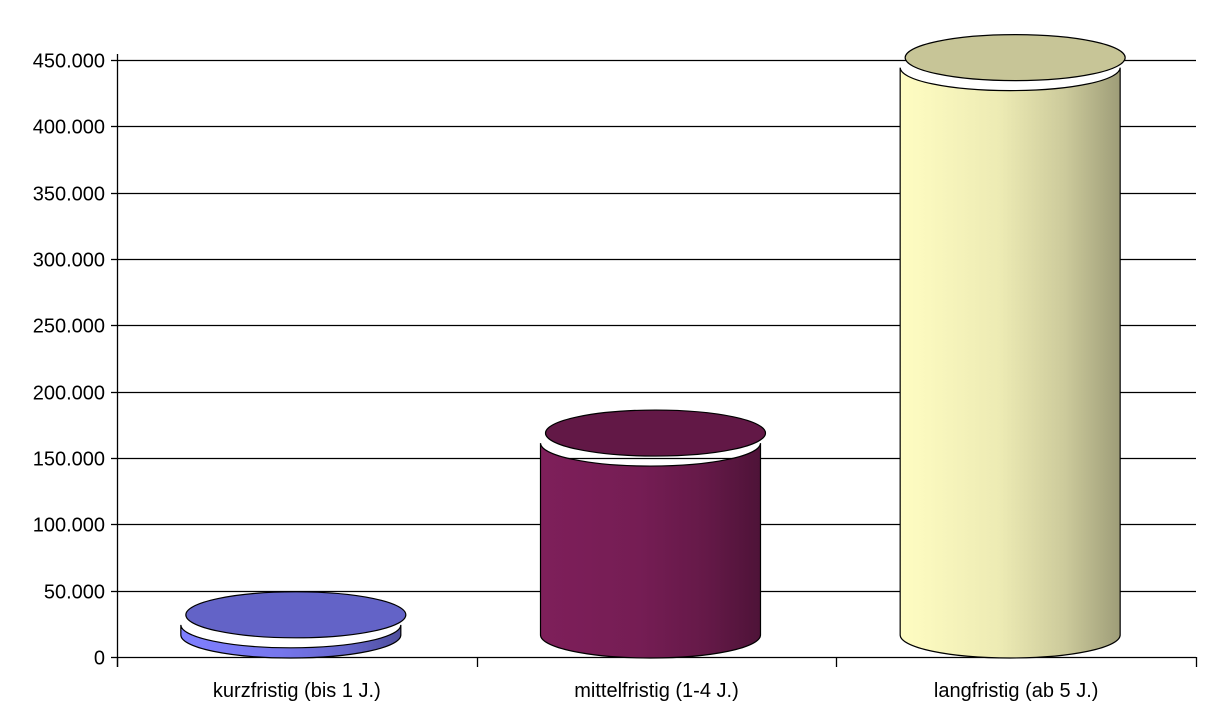 This screenshot has height=707, width=1213. I want to click on y-tick-label: 300.000, so click(69, 261).